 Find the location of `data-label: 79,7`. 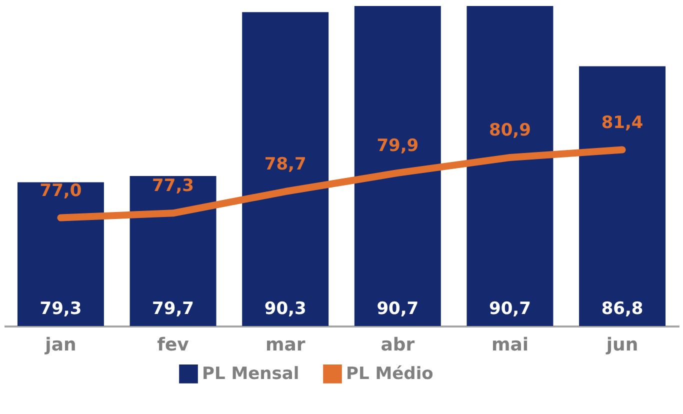

data-label: 79,7 is located at coordinates (173, 309).